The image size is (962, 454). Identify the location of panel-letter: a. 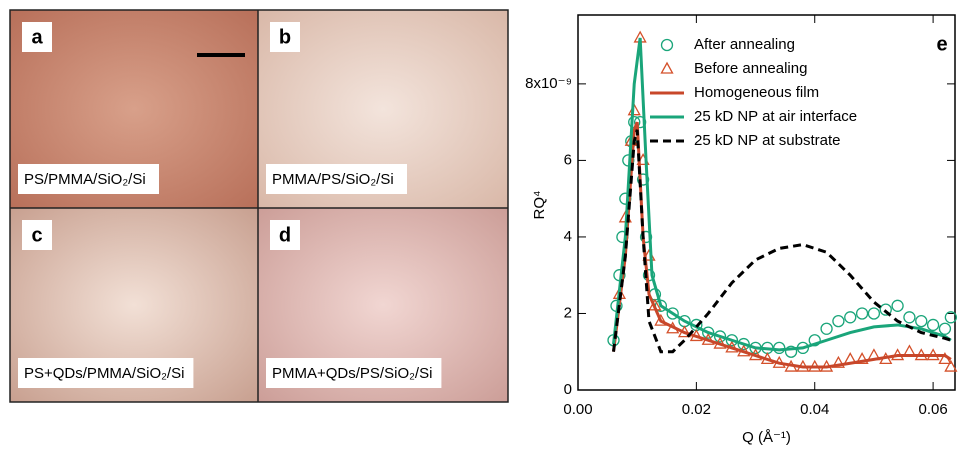
(37, 37).